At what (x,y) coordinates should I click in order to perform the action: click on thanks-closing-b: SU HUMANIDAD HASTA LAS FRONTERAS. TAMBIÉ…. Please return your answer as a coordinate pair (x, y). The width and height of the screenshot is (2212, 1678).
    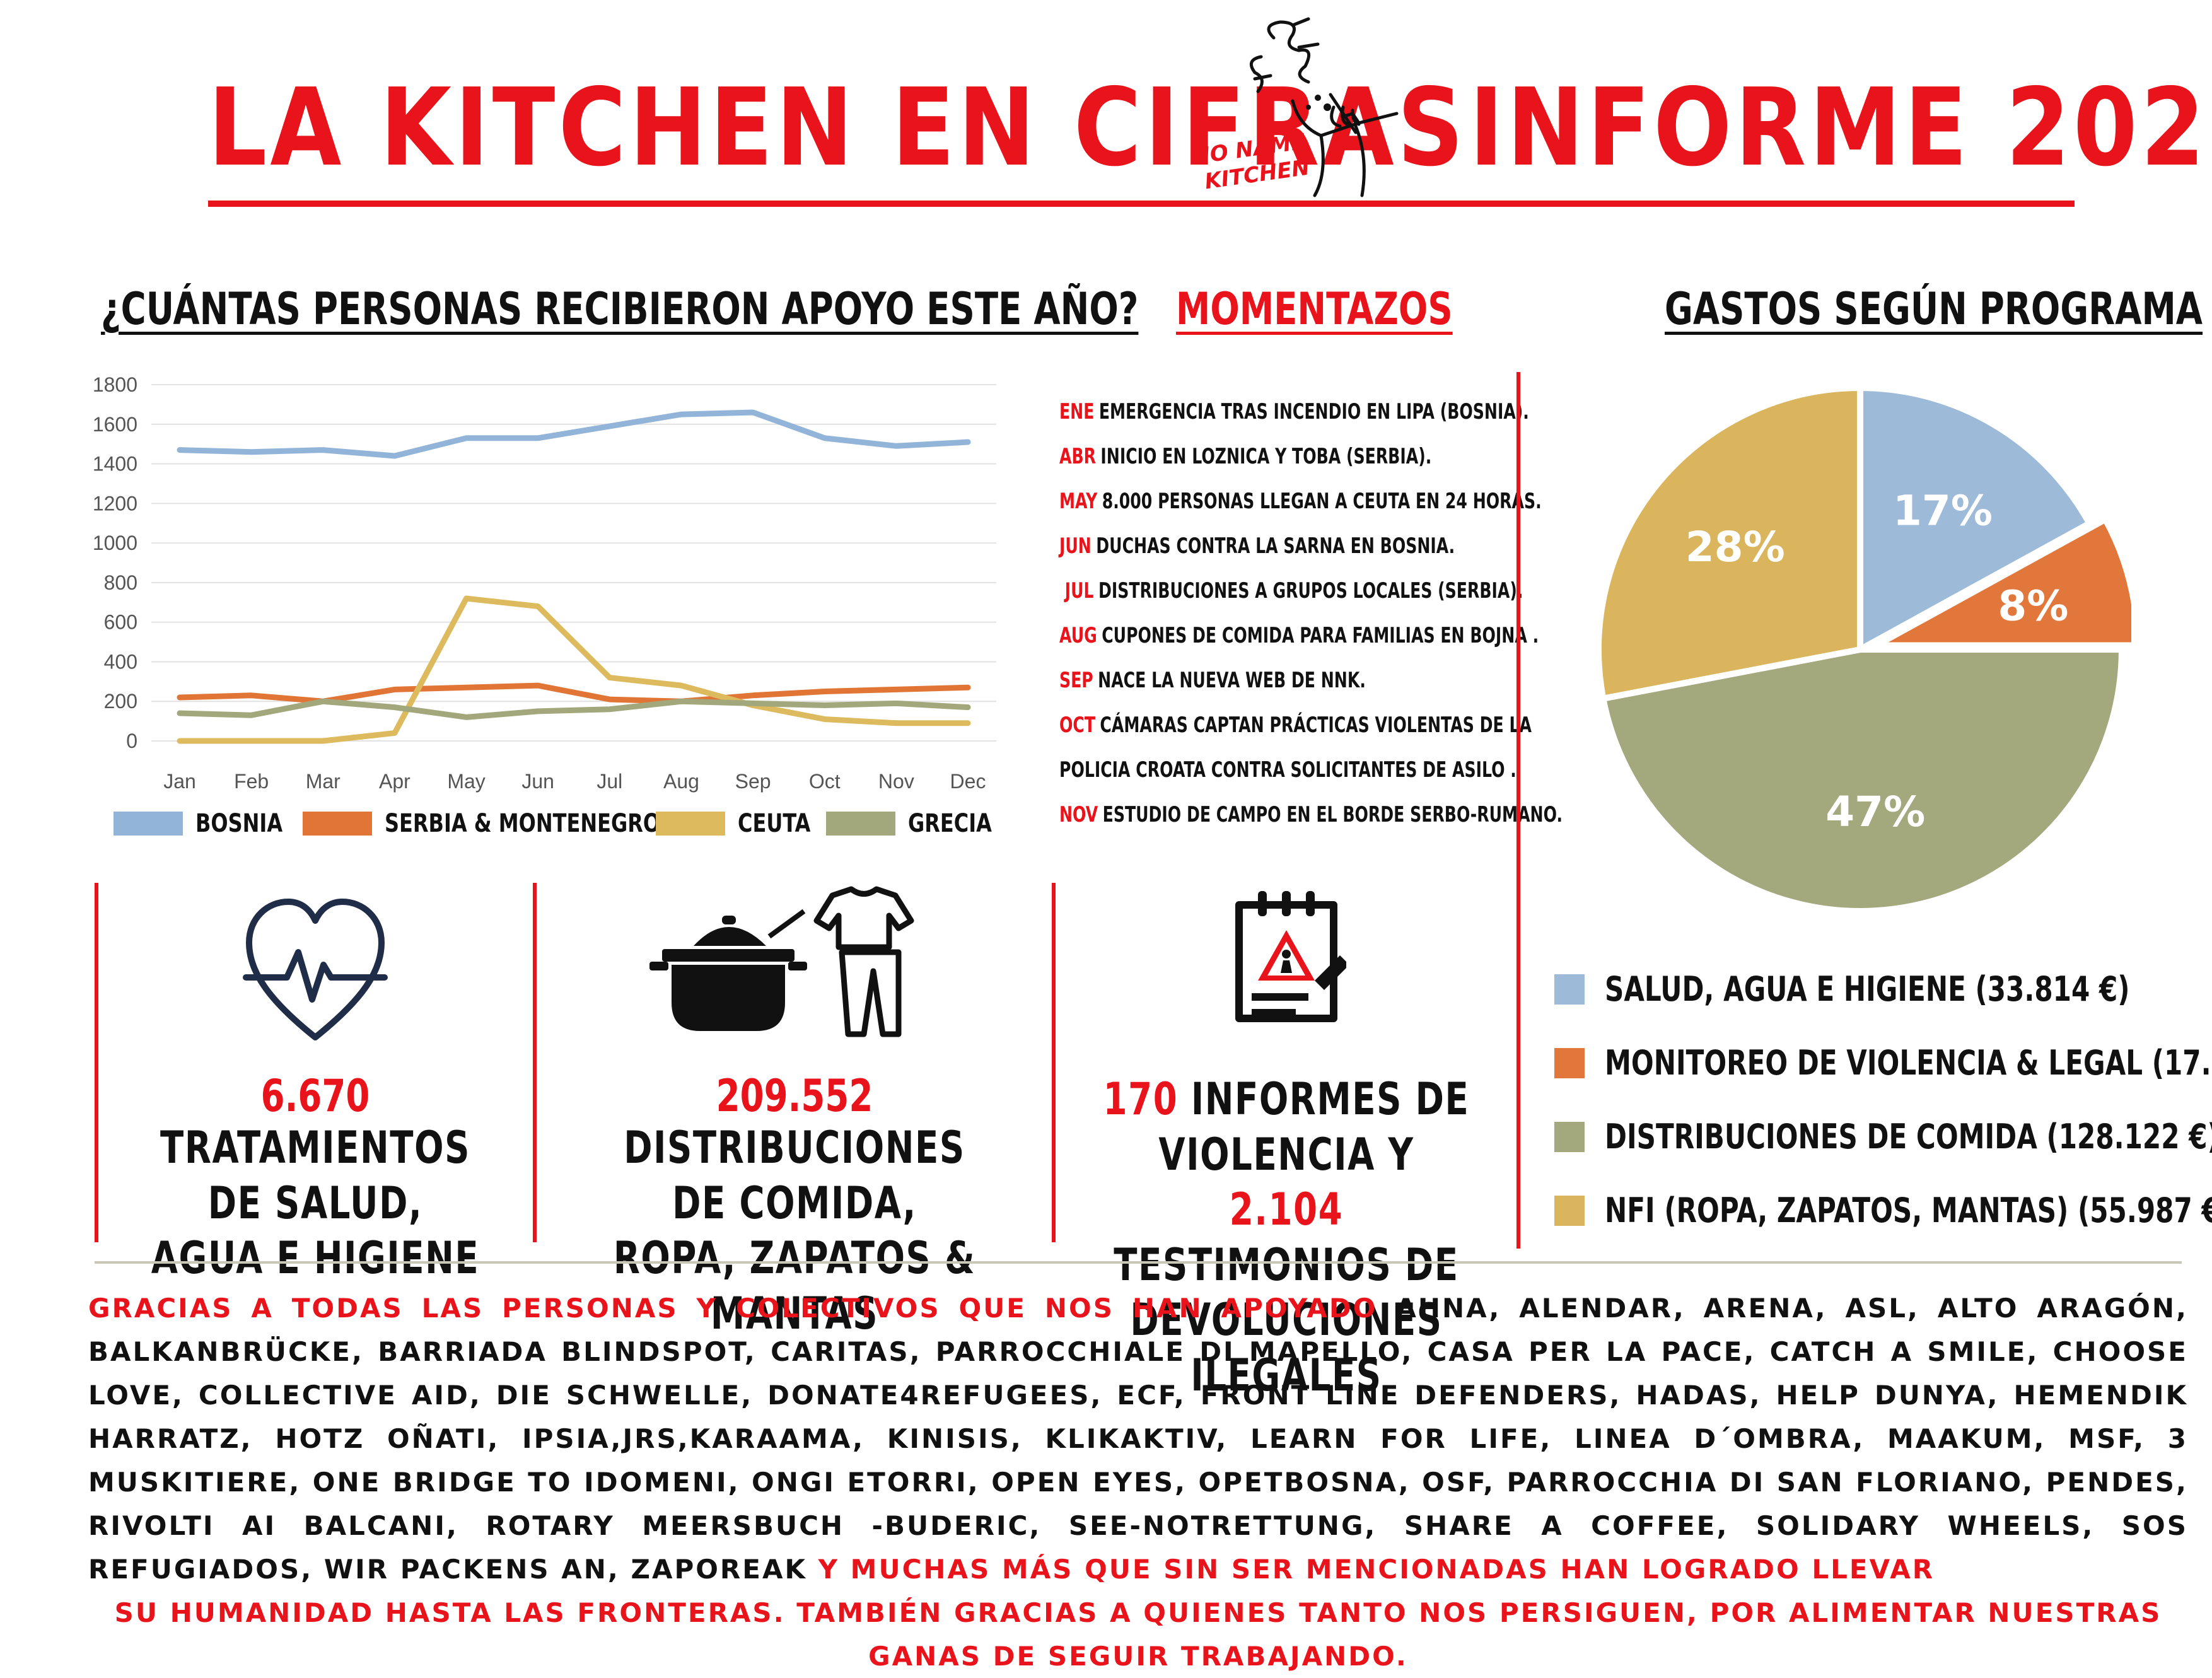
    Looking at the image, I should click on (1138, 1634).